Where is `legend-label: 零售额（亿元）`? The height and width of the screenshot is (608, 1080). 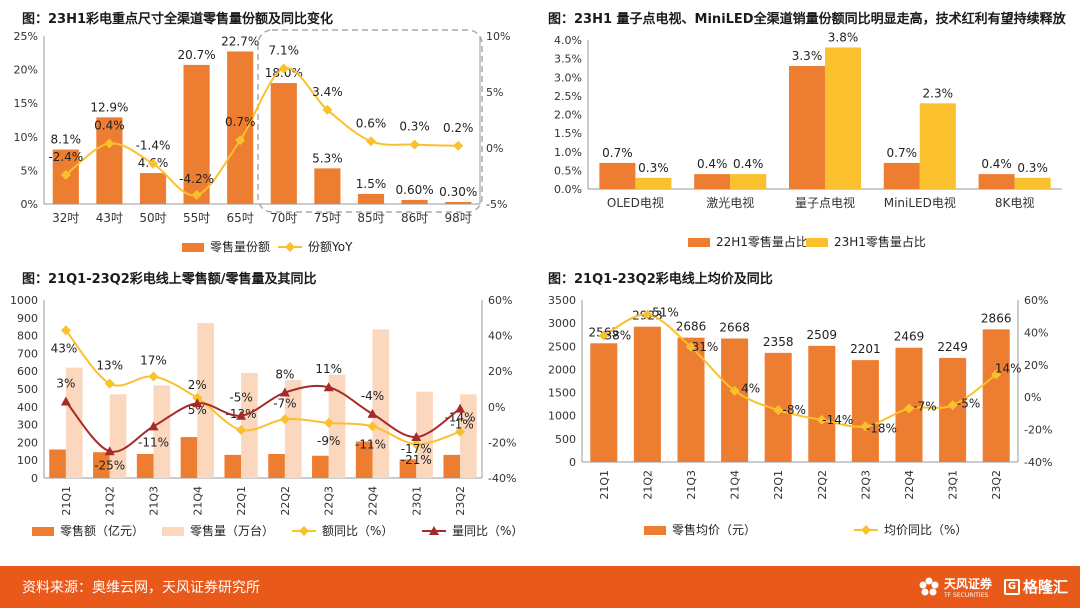 legend-label: 零售额（亿元） is located at coordinates (102, 530).